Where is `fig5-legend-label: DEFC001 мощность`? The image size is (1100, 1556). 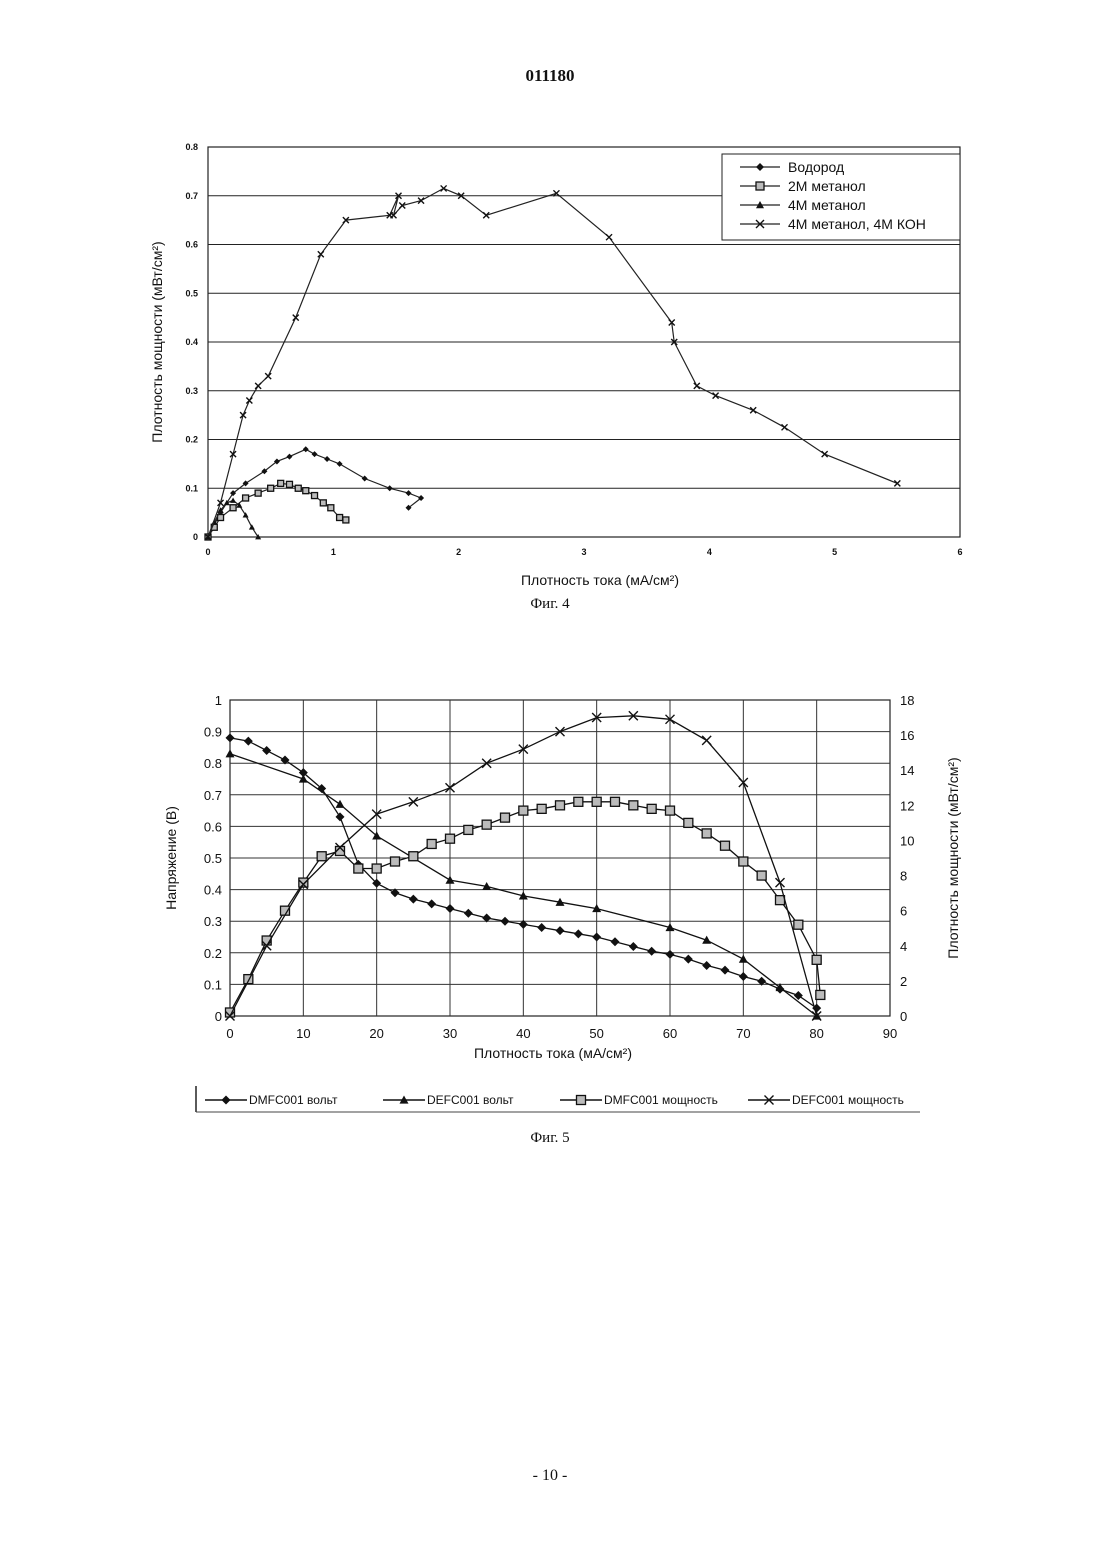
fig5-legend-label: DEFC001 мощность is located at coordinates (848, 1100).